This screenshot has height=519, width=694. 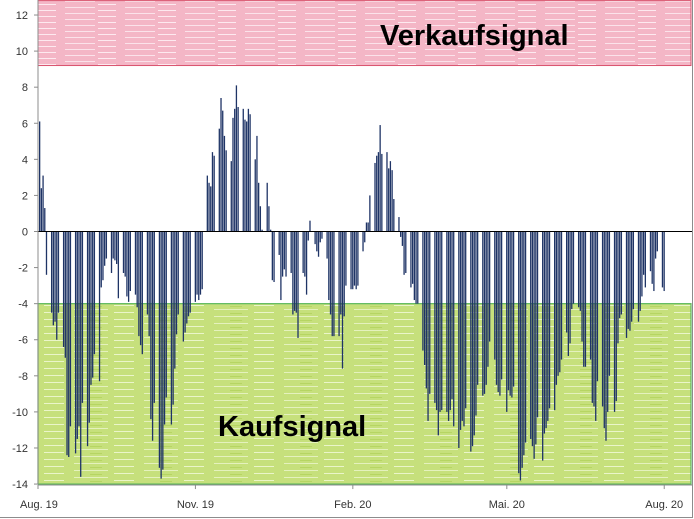 What do you see at coordinates (474, 36) in the screenshot?
I see `sell-signal-label: Verkaufsignal` at bounding box center [474, 36].